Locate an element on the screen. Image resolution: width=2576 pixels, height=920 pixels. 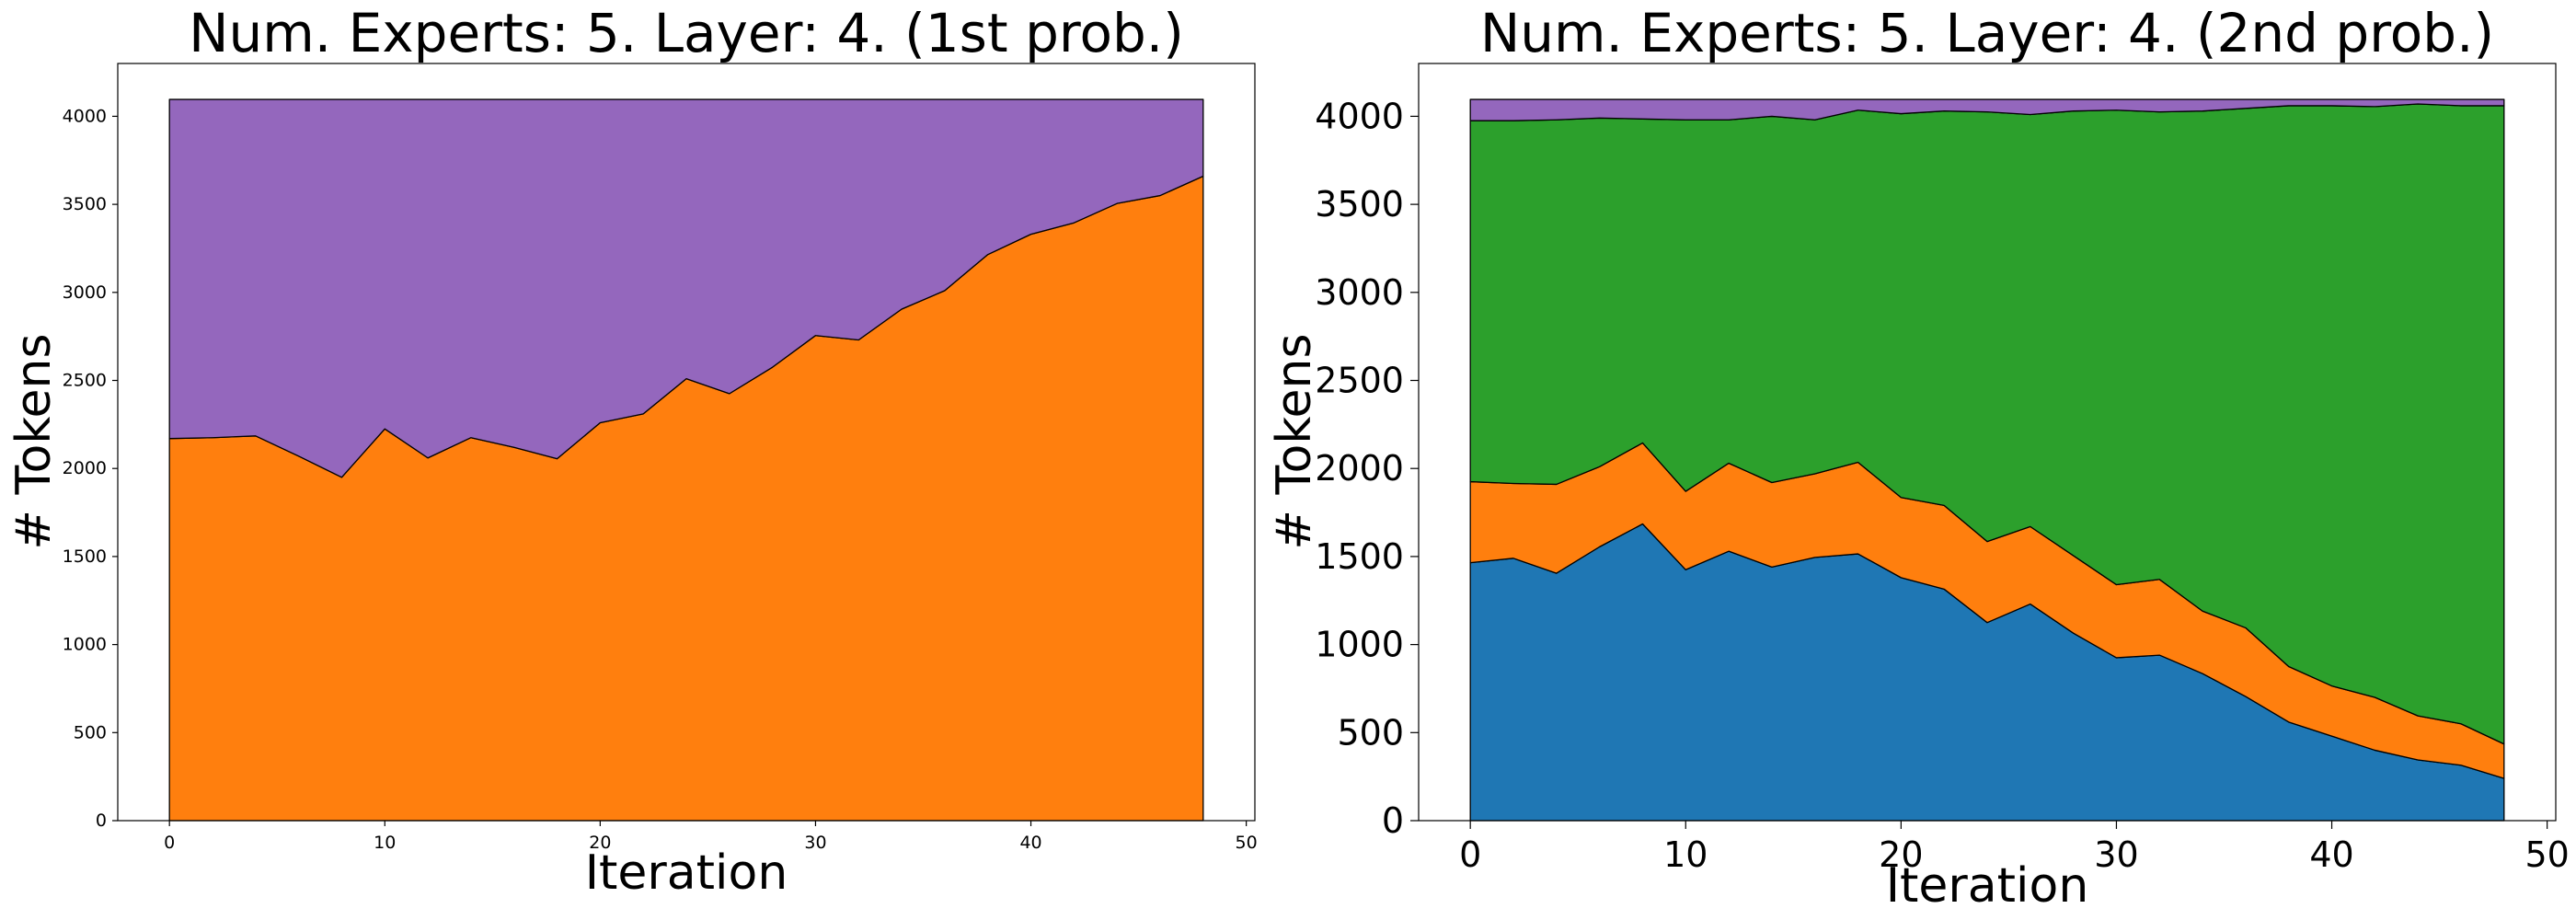
chart-title: Num. Experts: 5. Layer: 4. (1st prob.) is located at coordinates (686, 33).